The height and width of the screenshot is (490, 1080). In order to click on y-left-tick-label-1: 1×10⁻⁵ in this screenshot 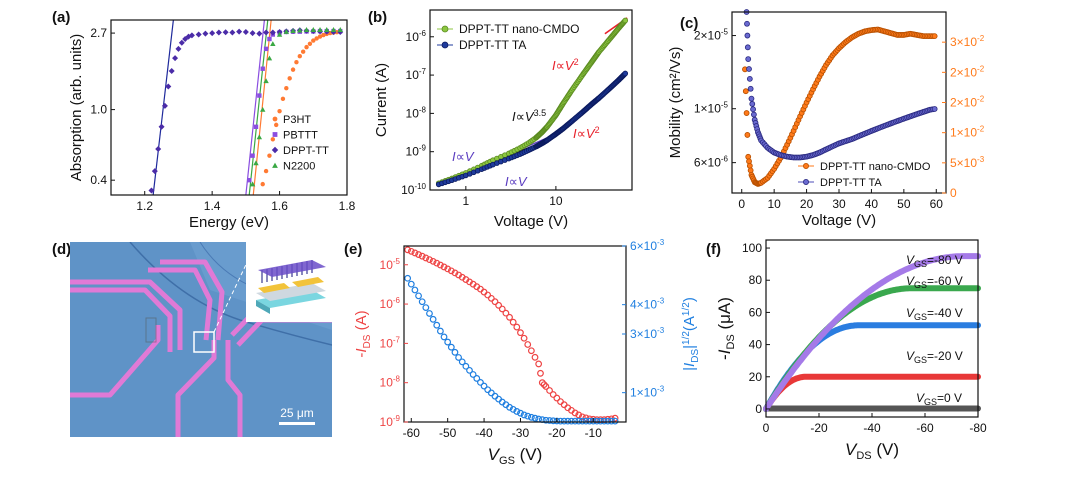, I will do `click(711, 108)`.